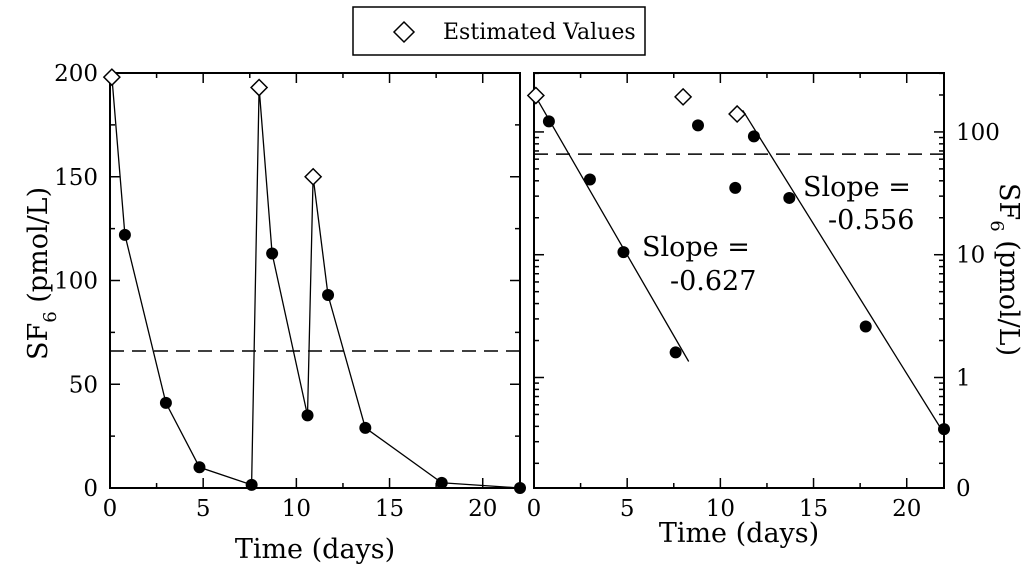  What do you see at coordinates (963, 489) in the screenshot?
I see `right-y-tick-label: 0` at bounding box center [963, 489].